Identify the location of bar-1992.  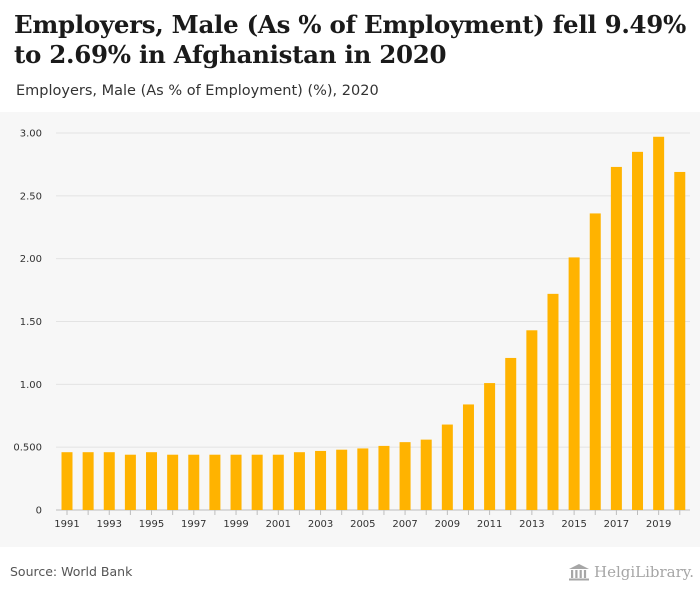
(88, 481).